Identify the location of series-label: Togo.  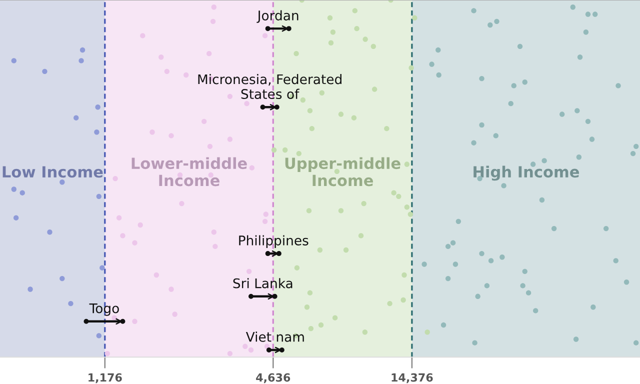
(104, 309).